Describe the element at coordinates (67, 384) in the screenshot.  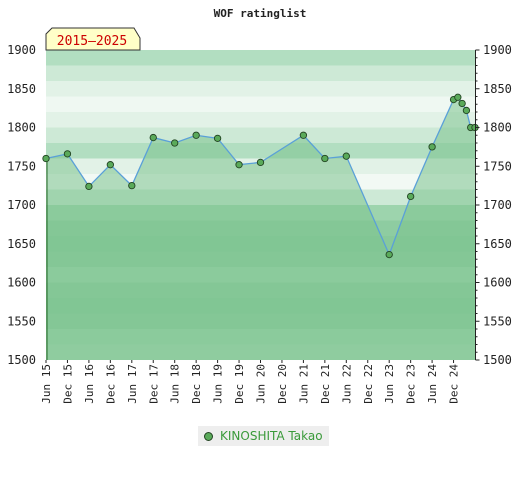
I see `x-tick-label: Dec 15` at that location.